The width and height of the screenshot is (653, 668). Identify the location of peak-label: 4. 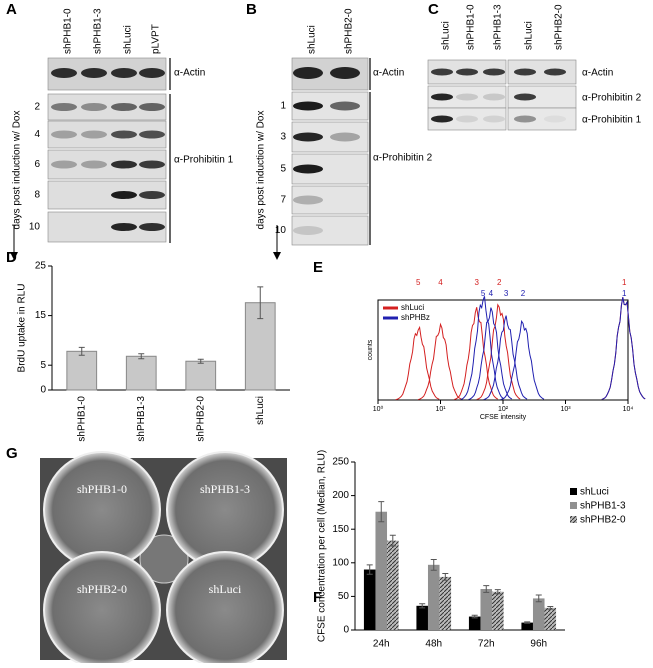
(491, 293).